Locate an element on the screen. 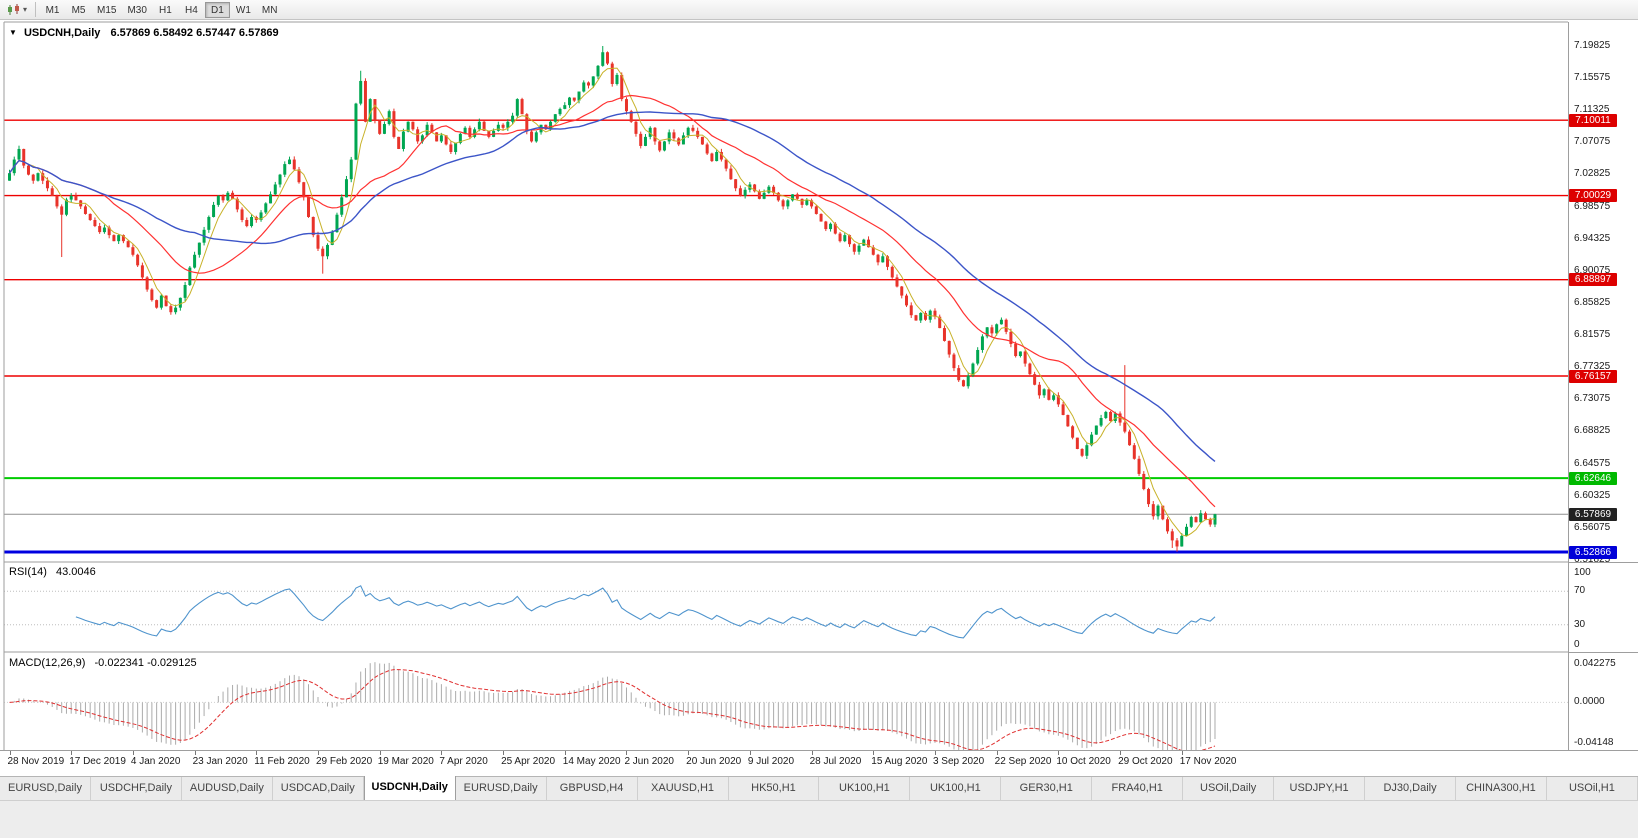  rsi-axis-label: 70 is located at coordinates (1580, 591).